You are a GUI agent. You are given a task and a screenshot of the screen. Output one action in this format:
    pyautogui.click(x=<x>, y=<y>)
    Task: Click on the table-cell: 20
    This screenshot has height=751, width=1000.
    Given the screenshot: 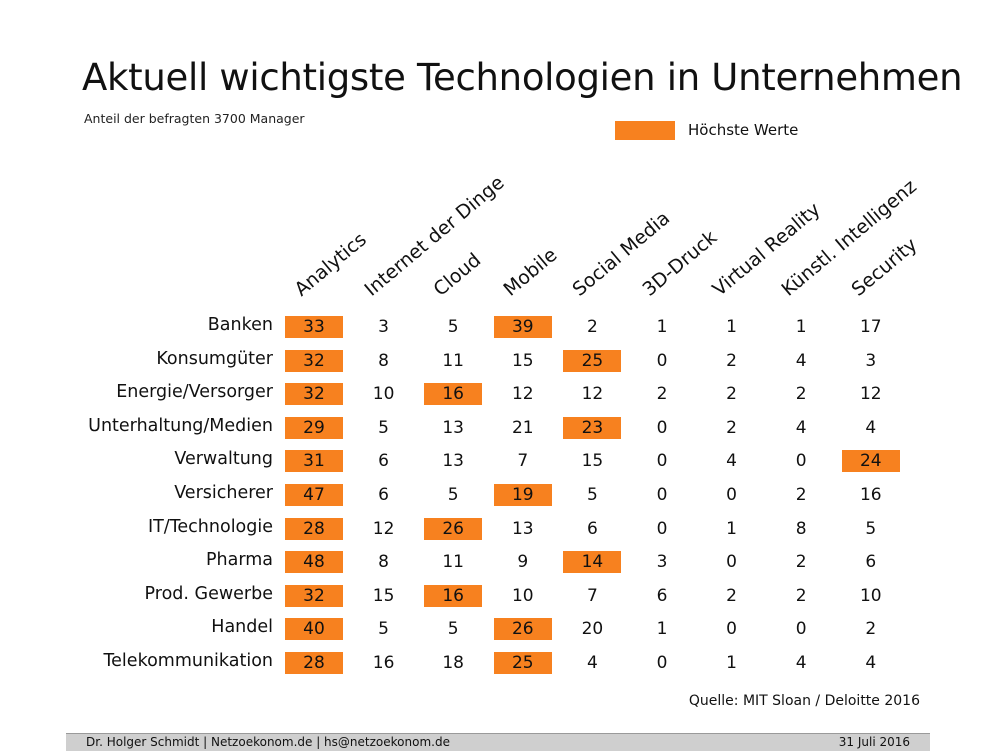 What is the action you would take?
    pyautogui.click(x=592, y=629)
    